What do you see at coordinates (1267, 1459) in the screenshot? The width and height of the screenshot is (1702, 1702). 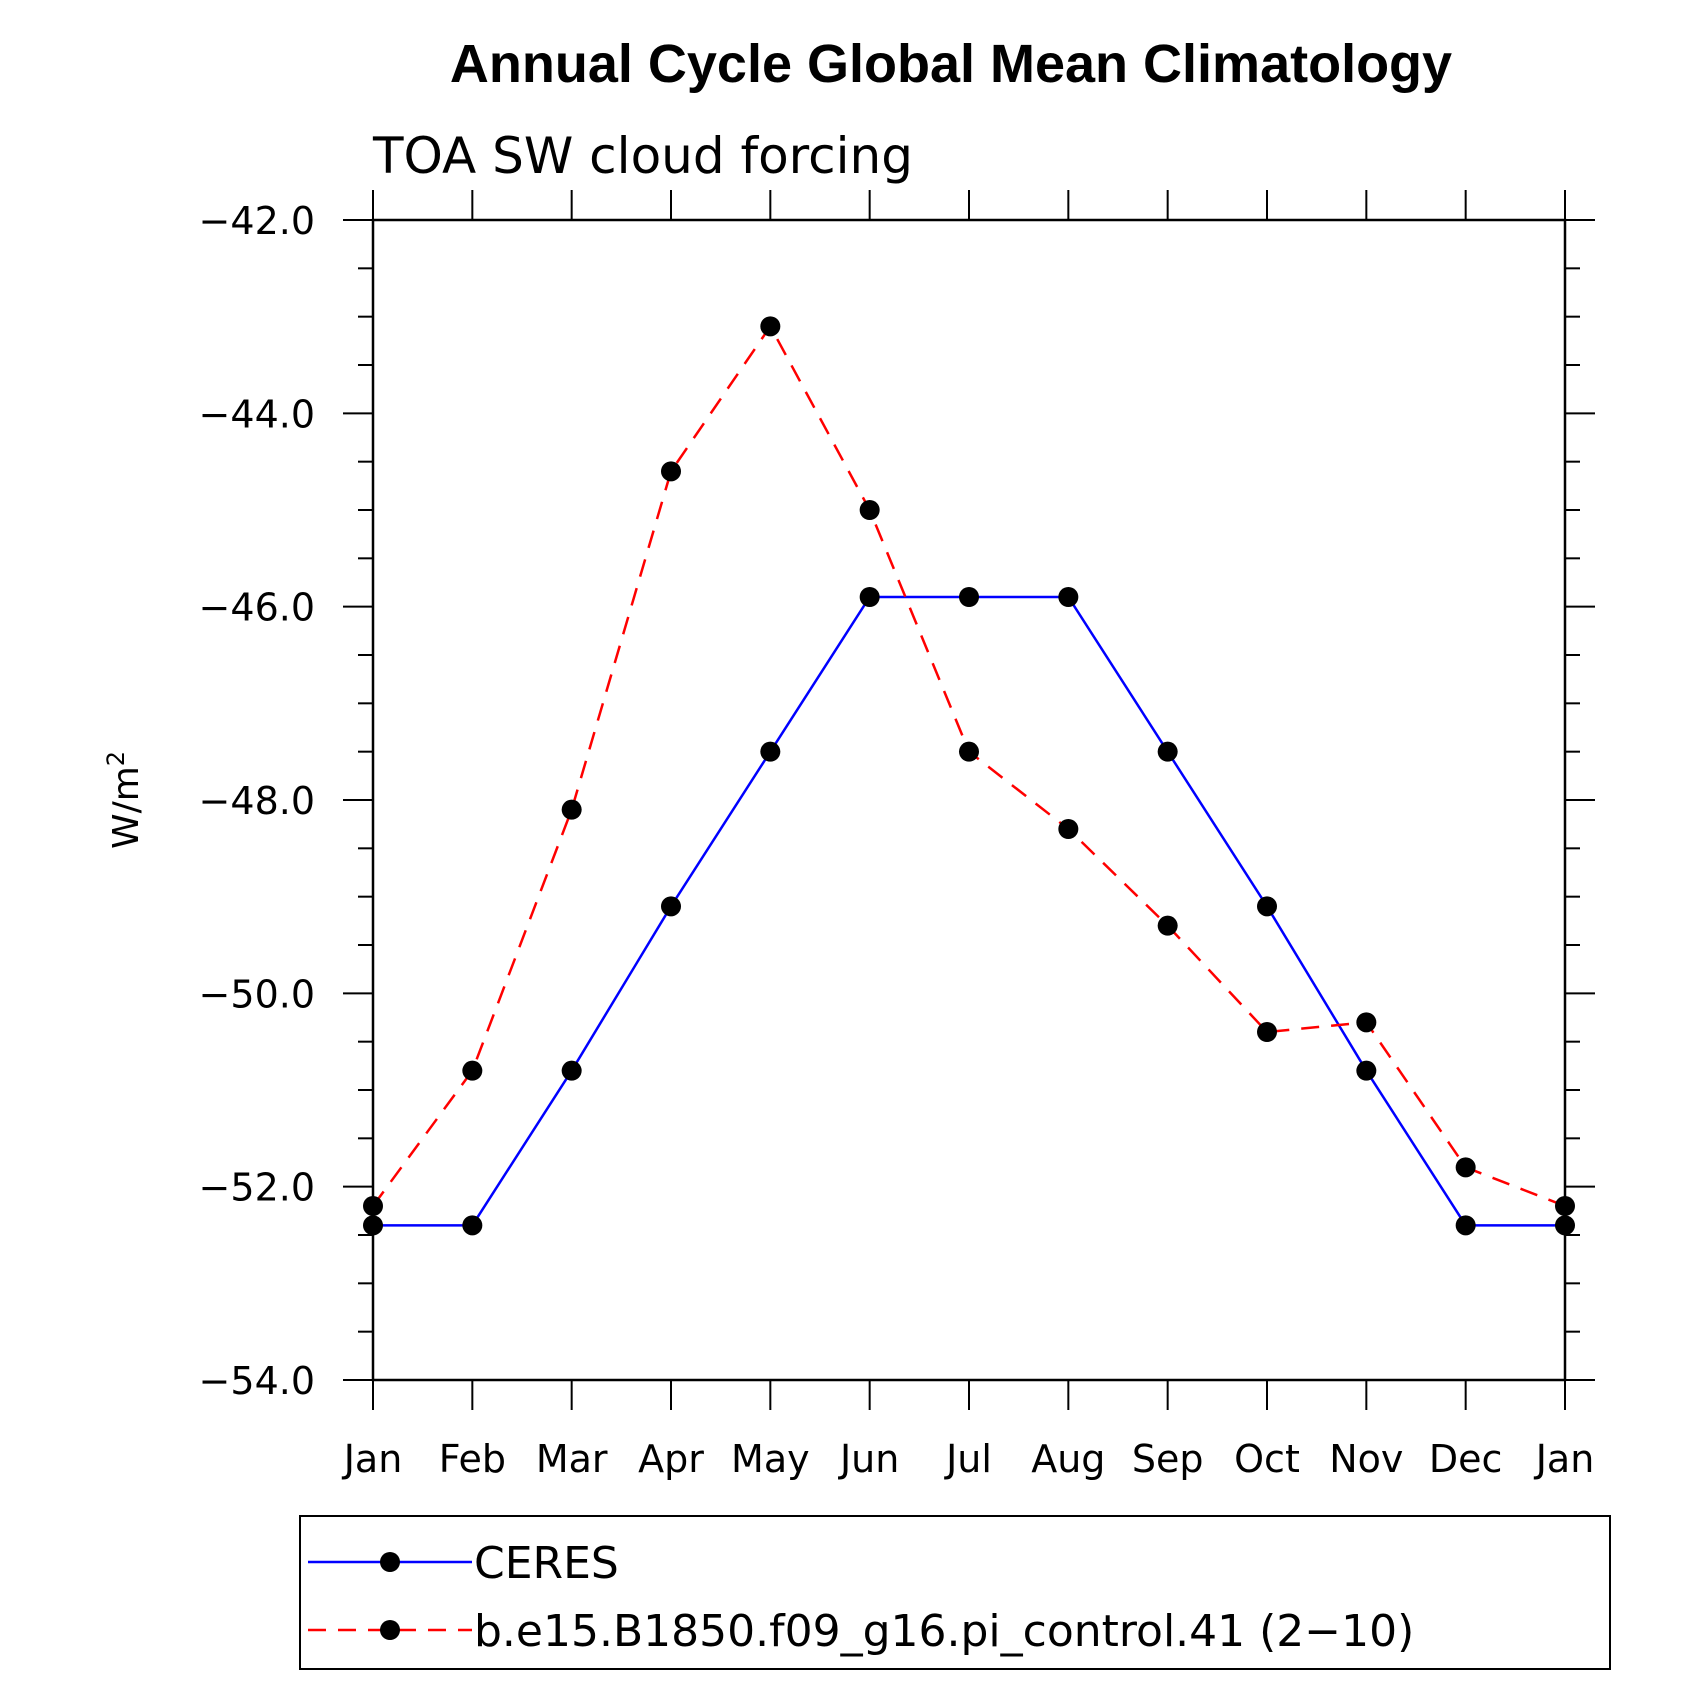 I see `x-tick-label: Oct` at bounding box center [1267, 1459].